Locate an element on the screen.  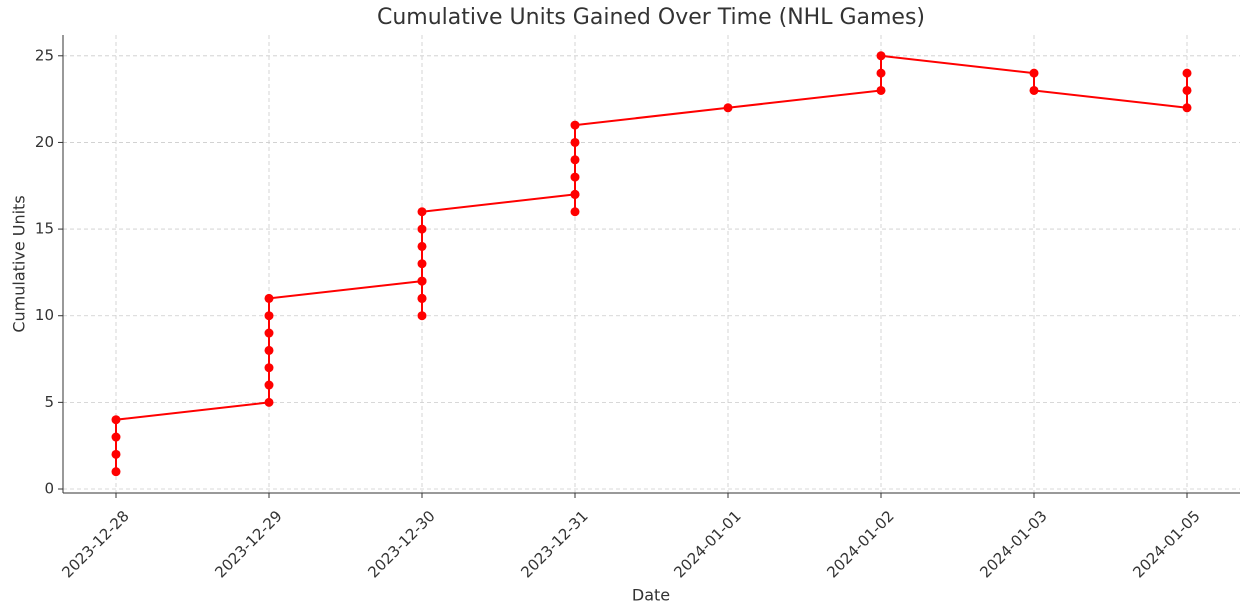
x-tick-label: 2024-01-05 is located at coordinates (1166, 544).